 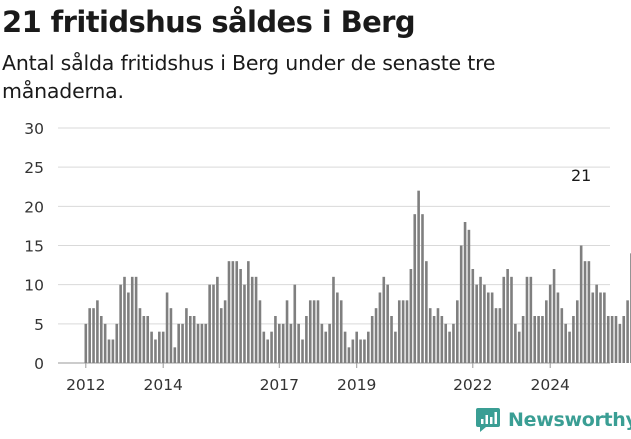 I want to click on y-tick-label: 0, so click(x=39, y=364).